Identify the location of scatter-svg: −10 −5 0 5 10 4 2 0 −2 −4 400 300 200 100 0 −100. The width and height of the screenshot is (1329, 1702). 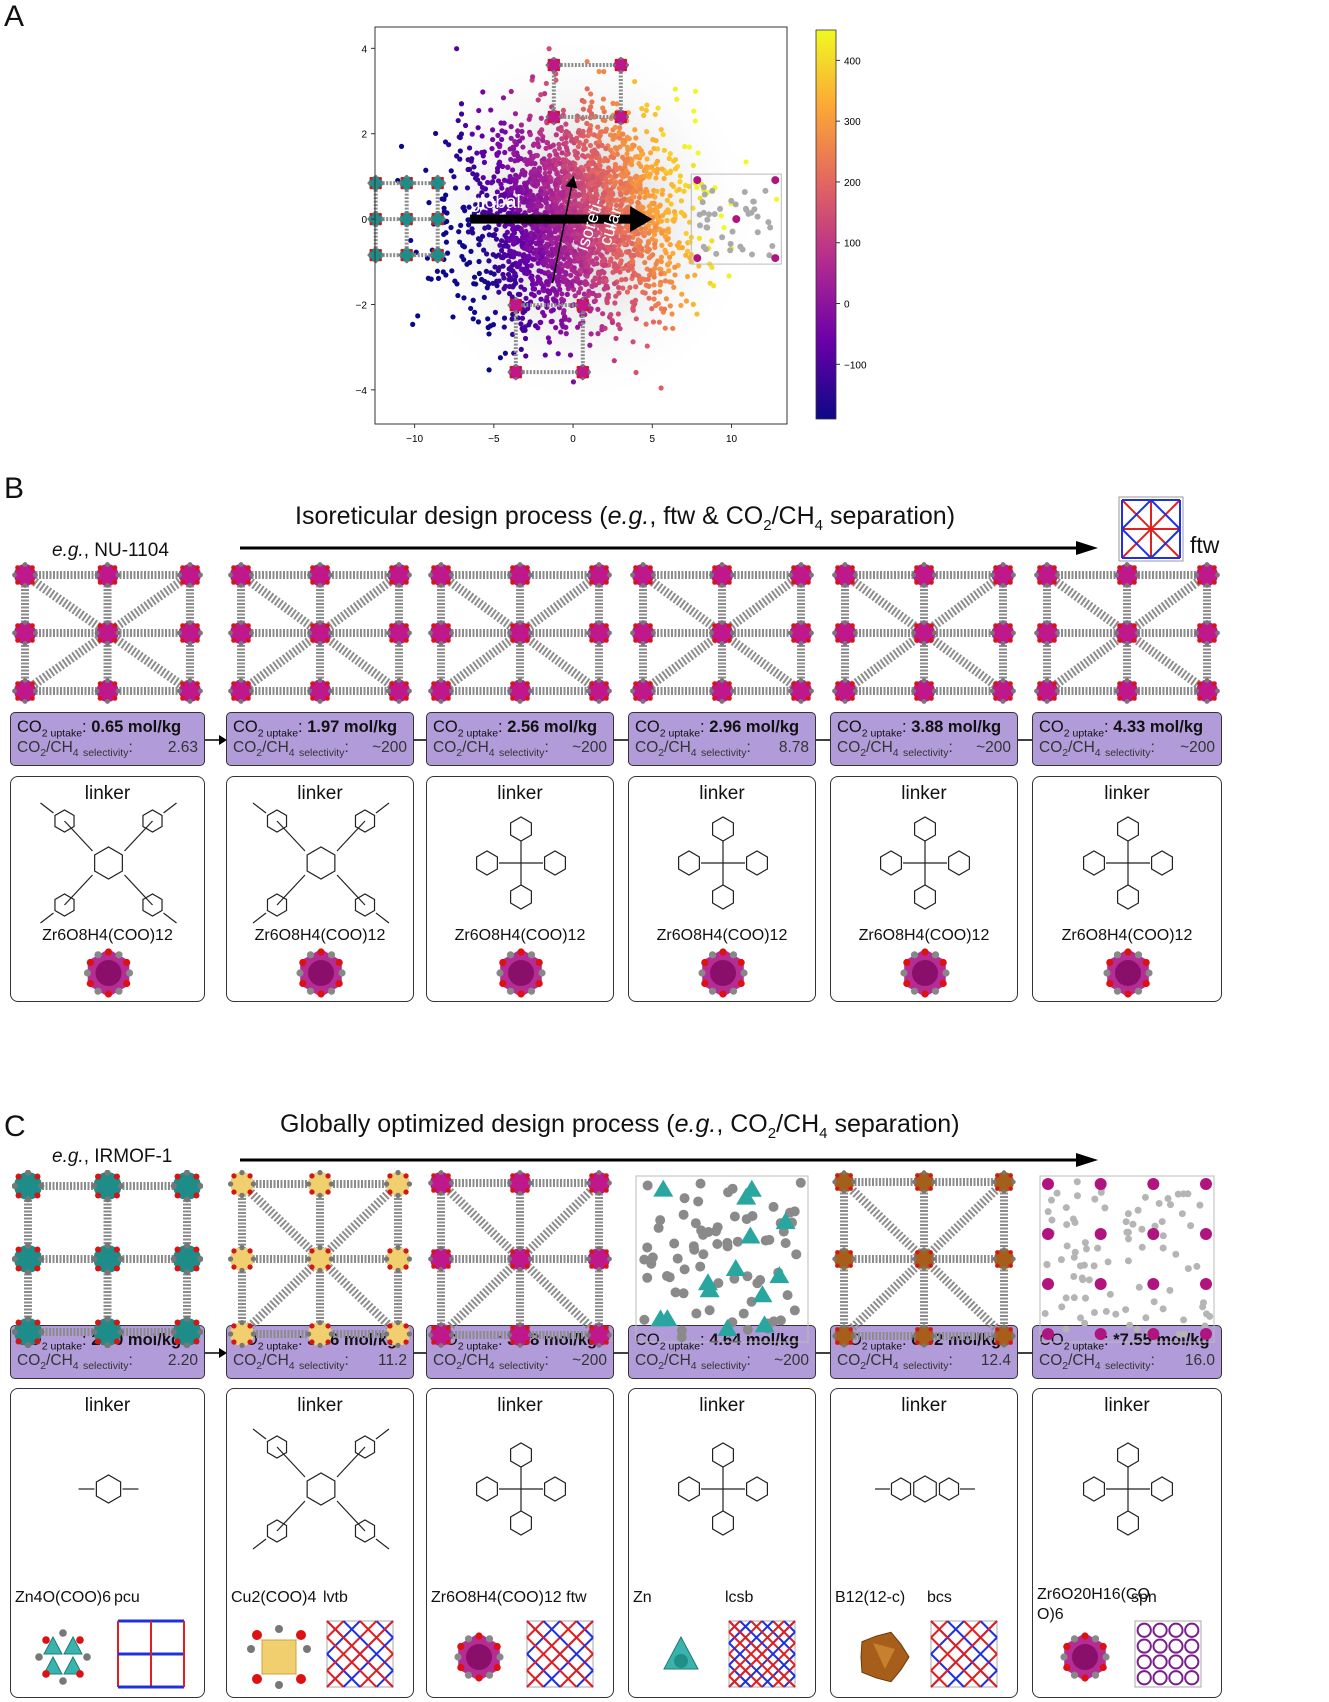
(611, 235).